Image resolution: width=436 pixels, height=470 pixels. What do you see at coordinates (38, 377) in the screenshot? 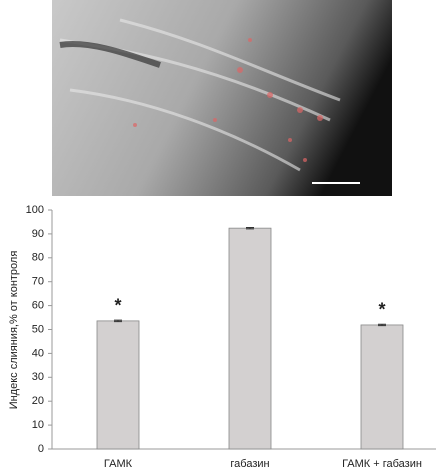
I see `y-tick-label: 30` at bounding box center [38, 377].